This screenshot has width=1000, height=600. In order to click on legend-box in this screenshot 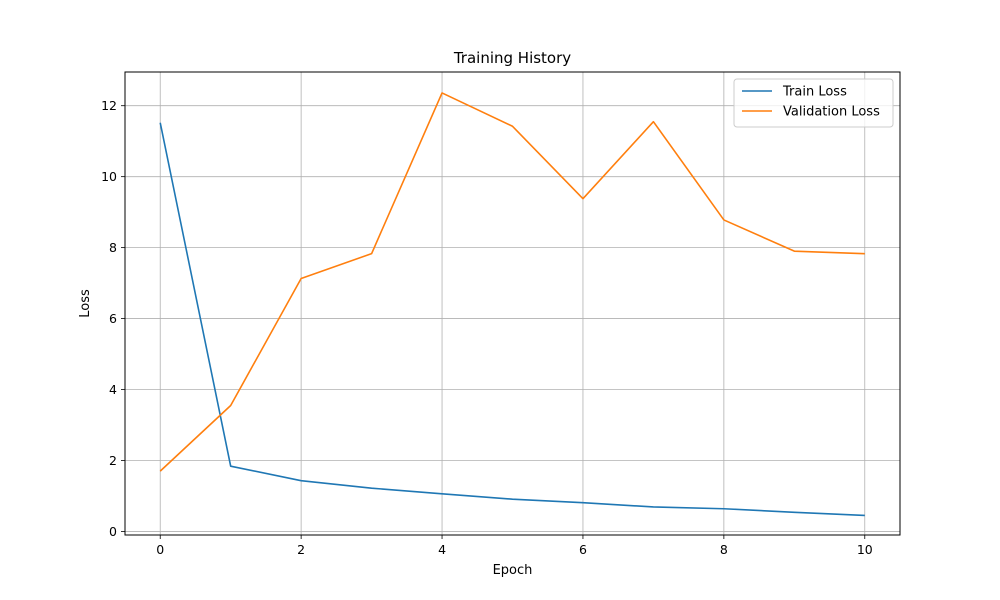, I will do `click(813, 103)`.